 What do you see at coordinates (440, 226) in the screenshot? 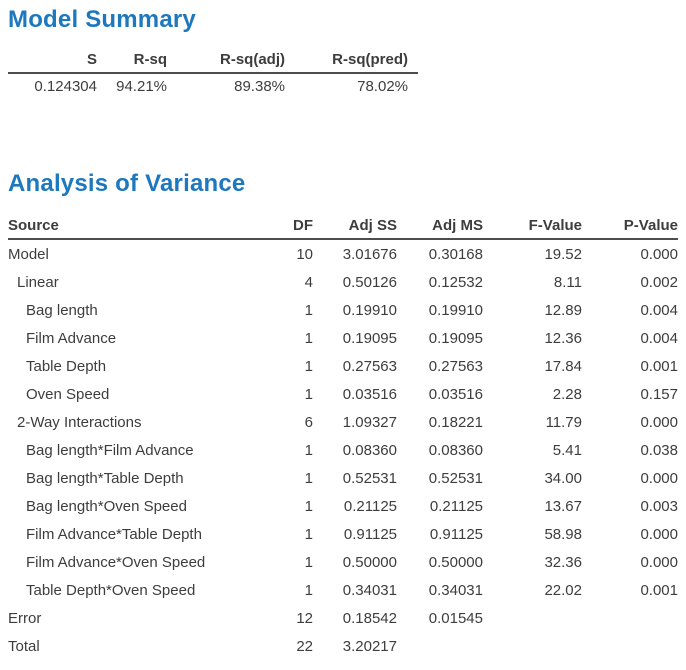
I see `anova-col-header: Adj MS` at bounding box center [440, 226].